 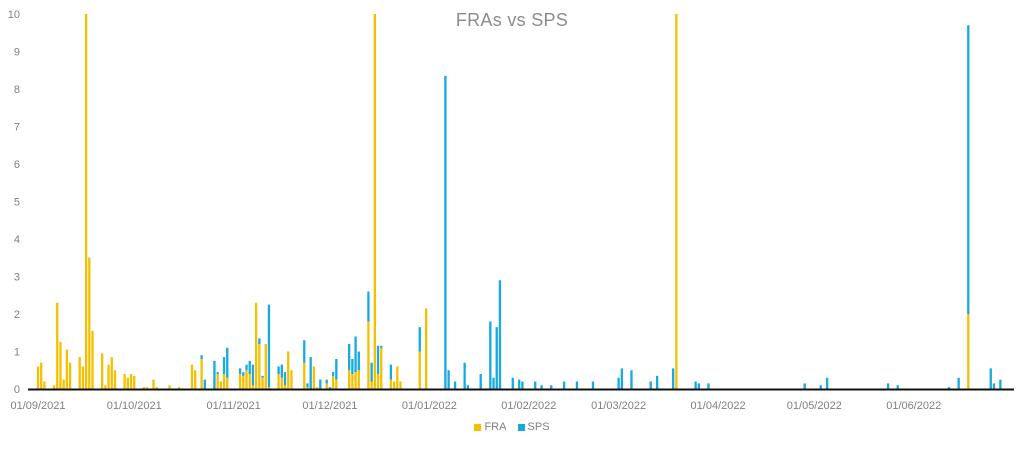 I want to click on y-tick-label: 8, so click(x=17, y=90).